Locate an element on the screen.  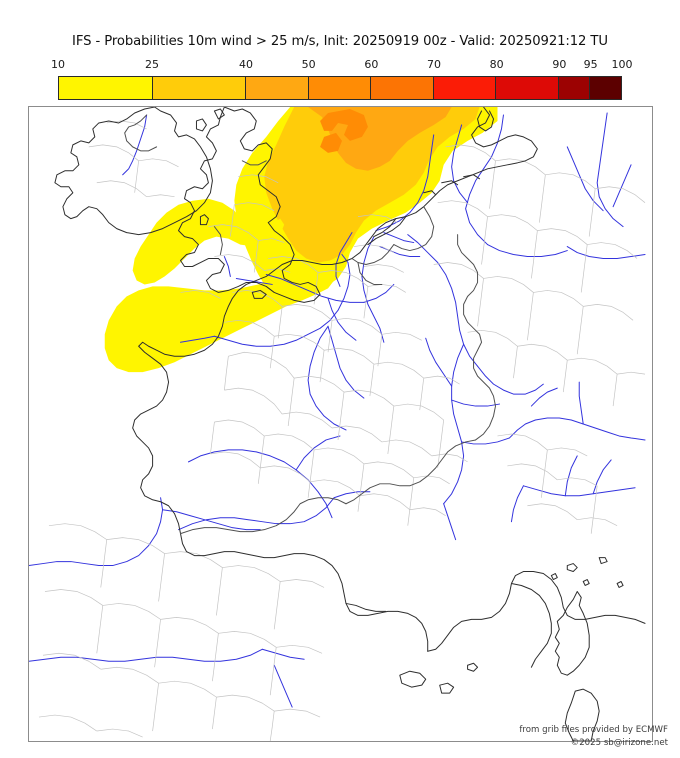
colorbar-tick-25: 25 is located at coordinates (152, 64).